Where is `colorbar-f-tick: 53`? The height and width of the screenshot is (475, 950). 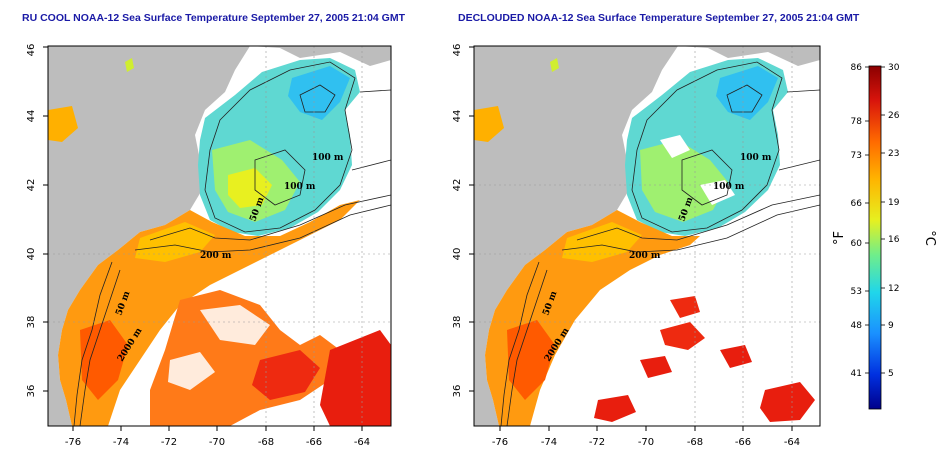 colorbar-f-tick: 53 is located at coordinates (856, 292).